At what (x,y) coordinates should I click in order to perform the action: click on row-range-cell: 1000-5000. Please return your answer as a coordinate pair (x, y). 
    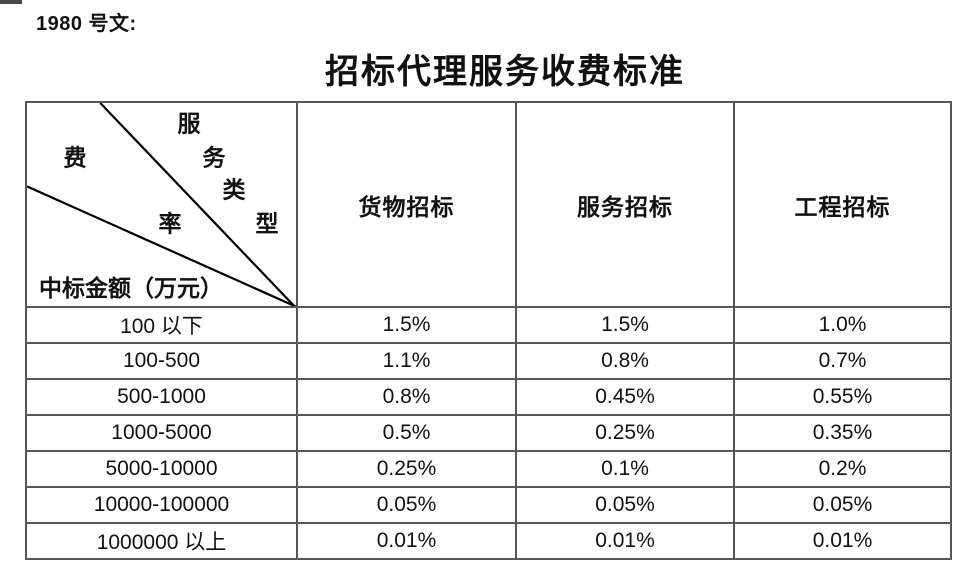
    Looking at the image, I should click on (161, 433).